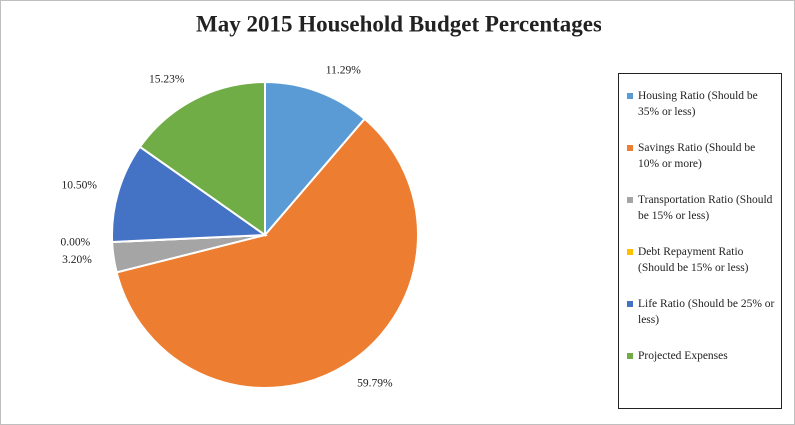 The width and height of the screenshot is (795, 425). I want to click on legend-label: Life Ratio (Should be 25% or less), so click(706, 312).